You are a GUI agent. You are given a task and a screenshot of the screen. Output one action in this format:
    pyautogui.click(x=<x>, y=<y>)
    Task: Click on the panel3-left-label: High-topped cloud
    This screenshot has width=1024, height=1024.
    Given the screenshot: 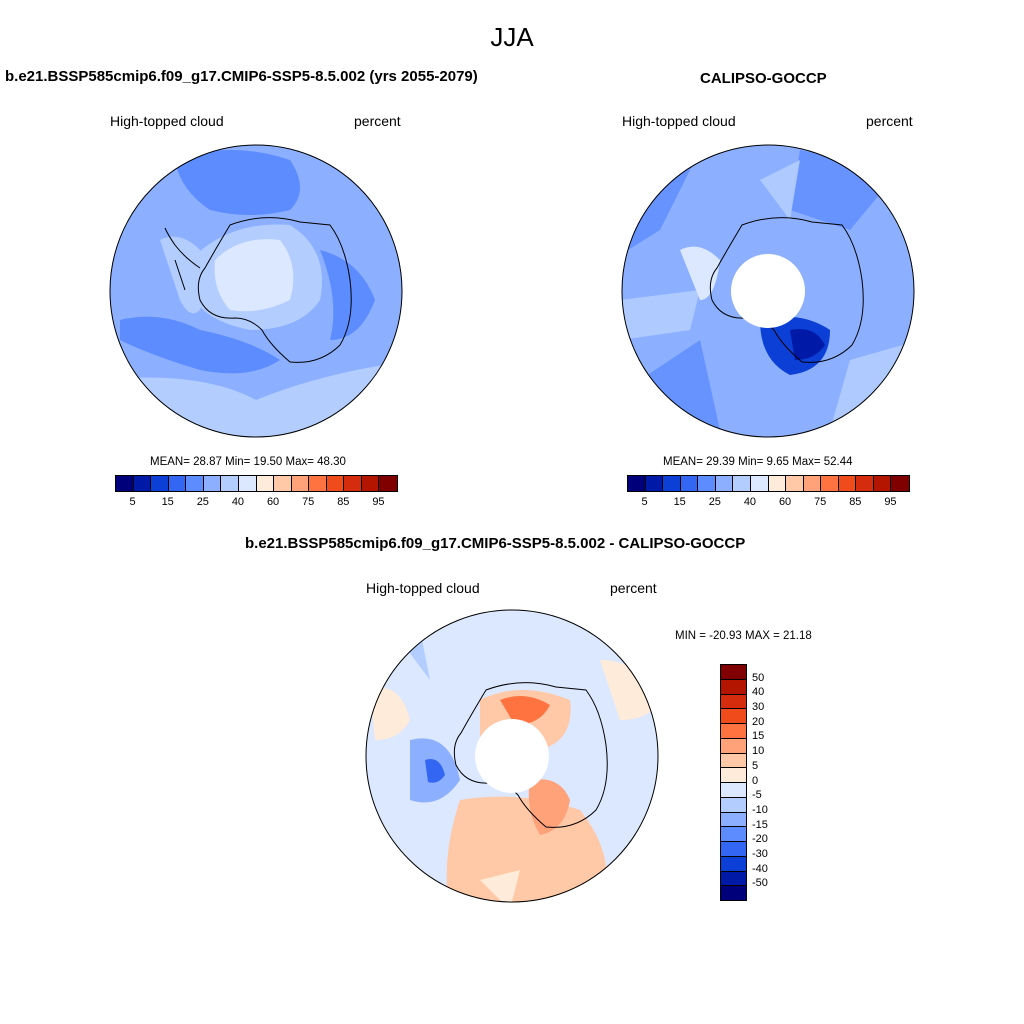 What is the action you would take?
    pyautogui.click(x=423, y=588)
    